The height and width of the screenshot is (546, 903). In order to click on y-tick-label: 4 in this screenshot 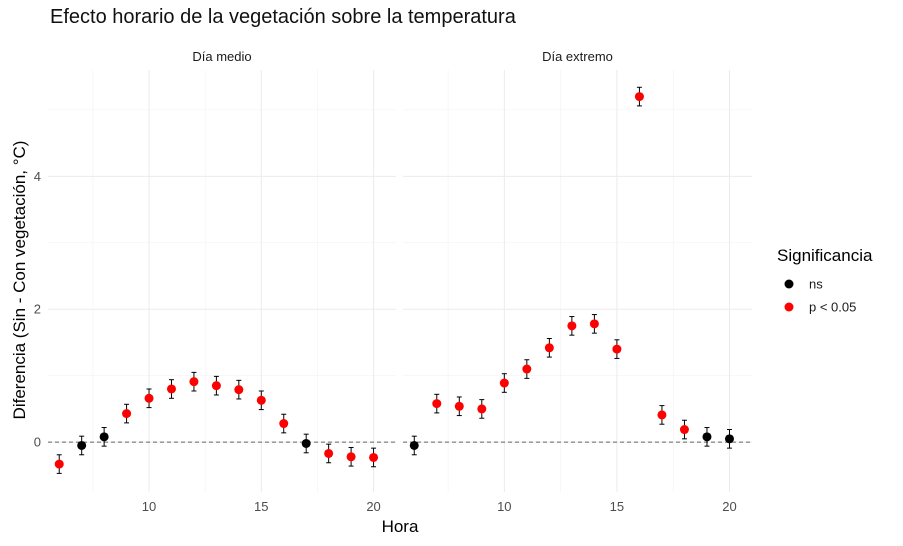, I will do `click(37, 176)`.